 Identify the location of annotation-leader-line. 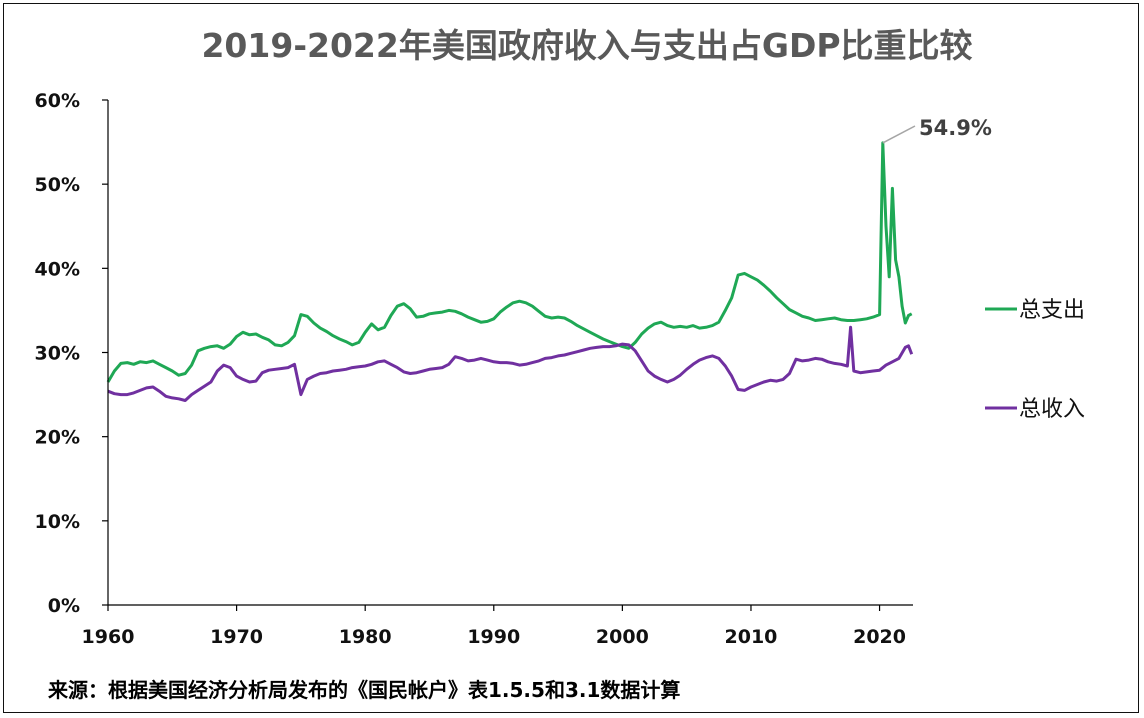
(899, 134).